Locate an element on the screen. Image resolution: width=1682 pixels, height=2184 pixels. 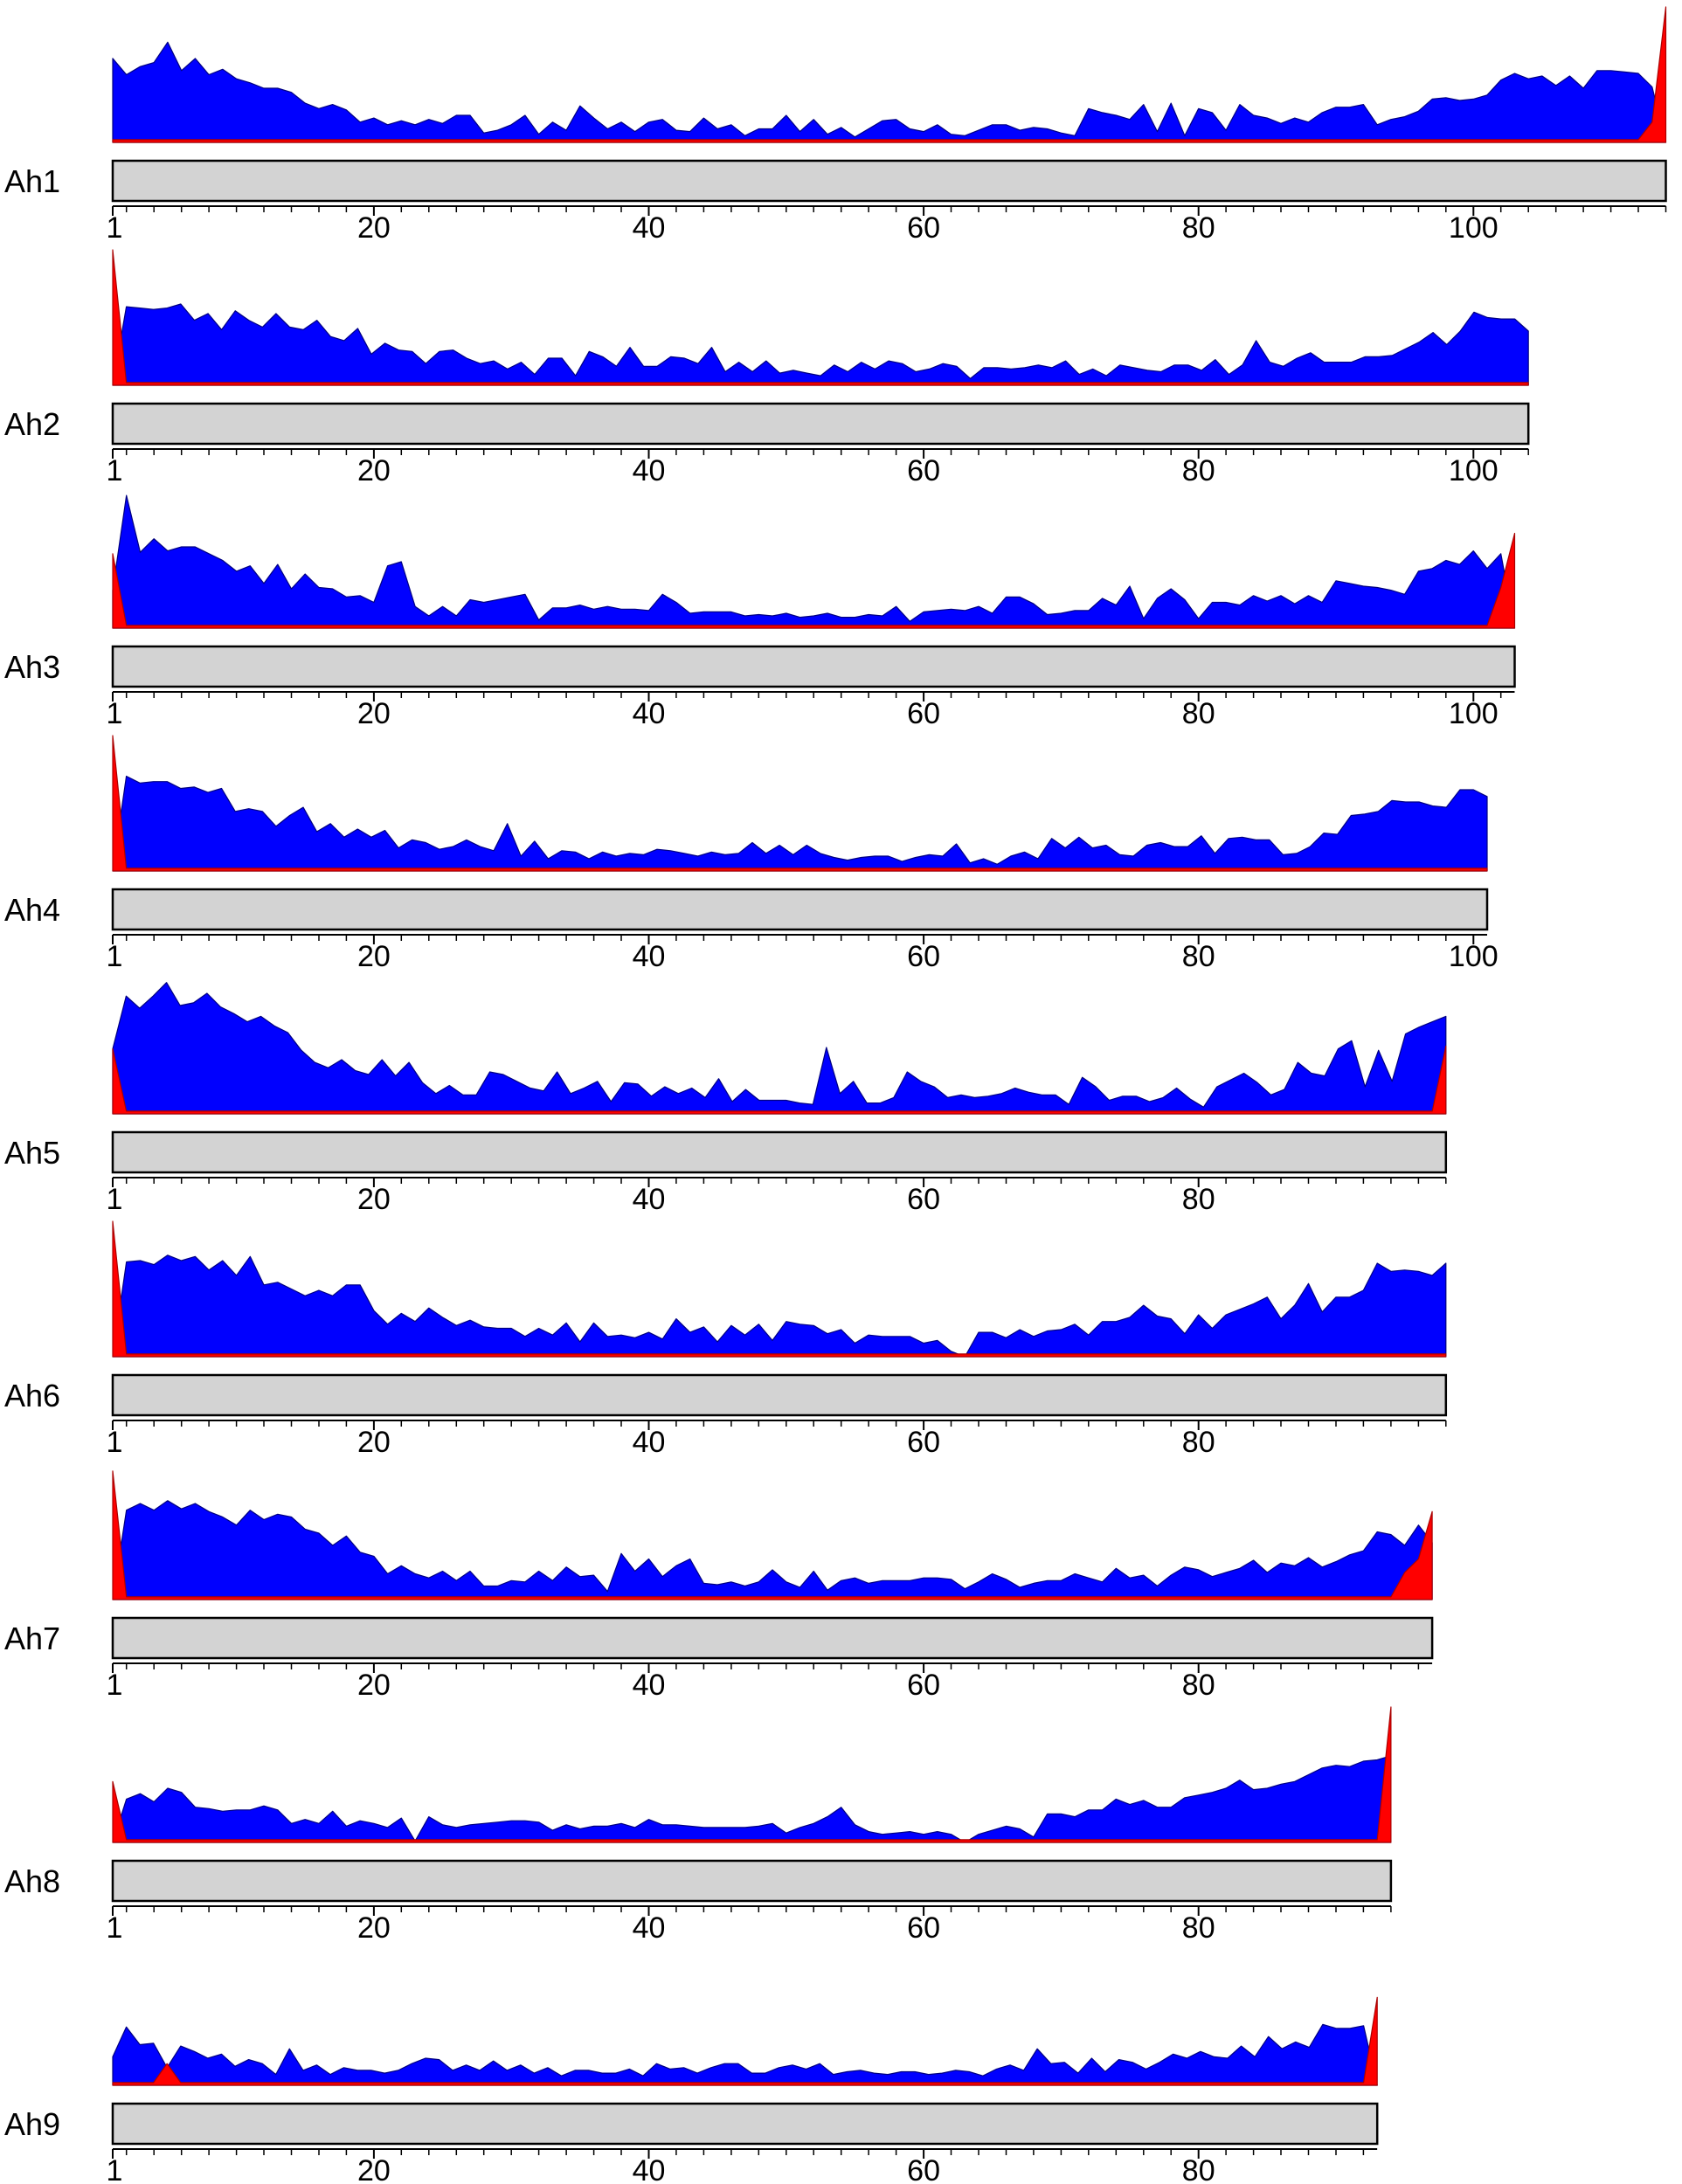
chromosome-panel-ah5: Ah5 1 20 40 60 80 is located at coordinates (726, 1099).